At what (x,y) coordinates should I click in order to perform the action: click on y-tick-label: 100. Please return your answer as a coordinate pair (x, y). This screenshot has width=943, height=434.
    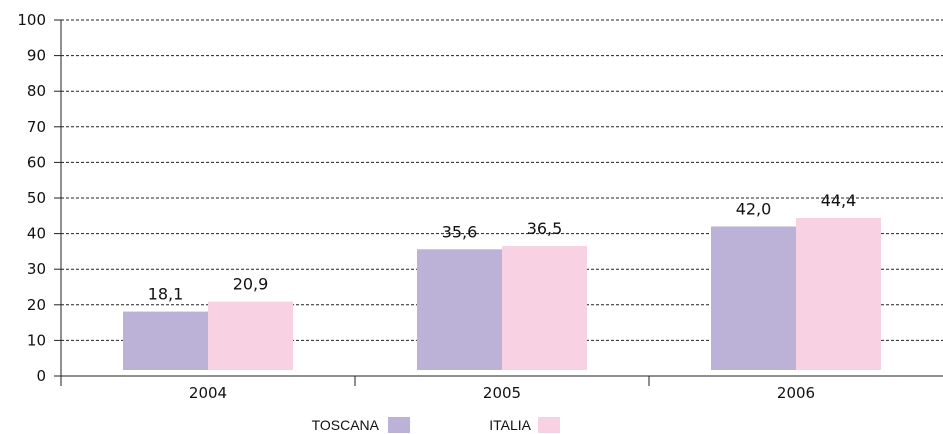
    Looking at the image, I should click on (31, 20).